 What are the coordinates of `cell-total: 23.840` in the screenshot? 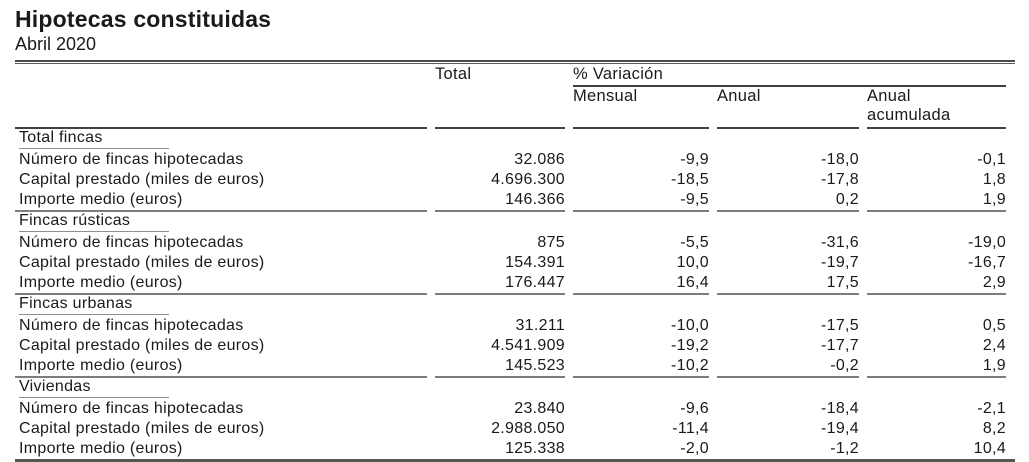 It's located at (539, 408).